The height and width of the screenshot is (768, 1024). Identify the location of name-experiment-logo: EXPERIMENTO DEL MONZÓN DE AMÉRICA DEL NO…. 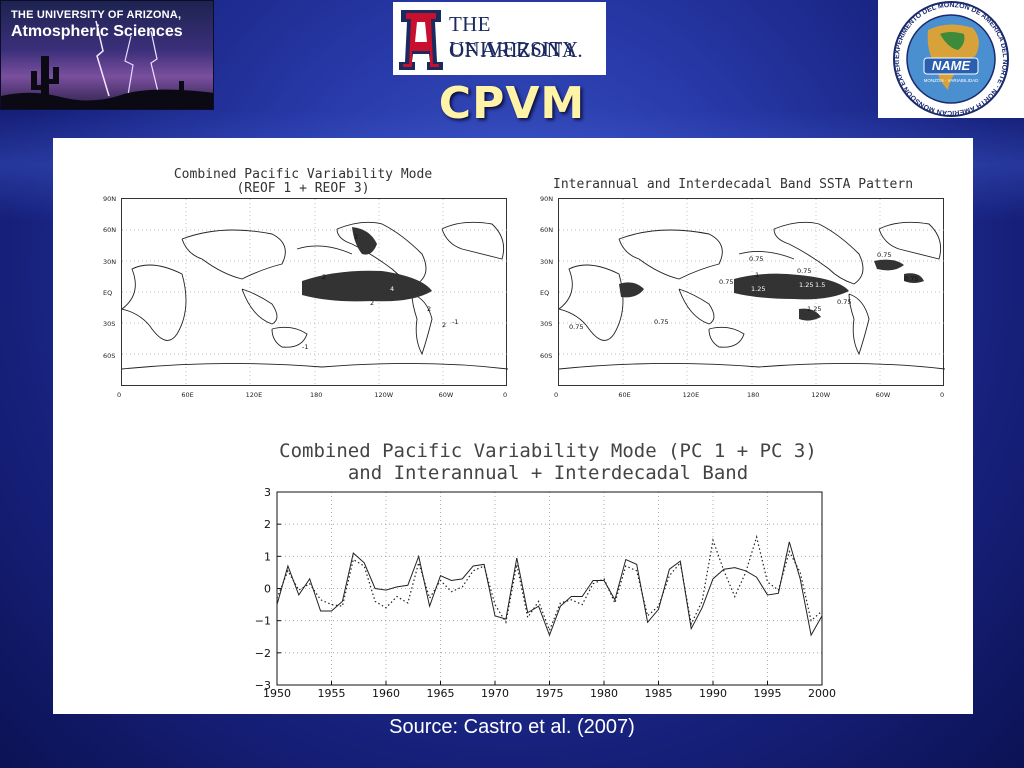
(949, 59).